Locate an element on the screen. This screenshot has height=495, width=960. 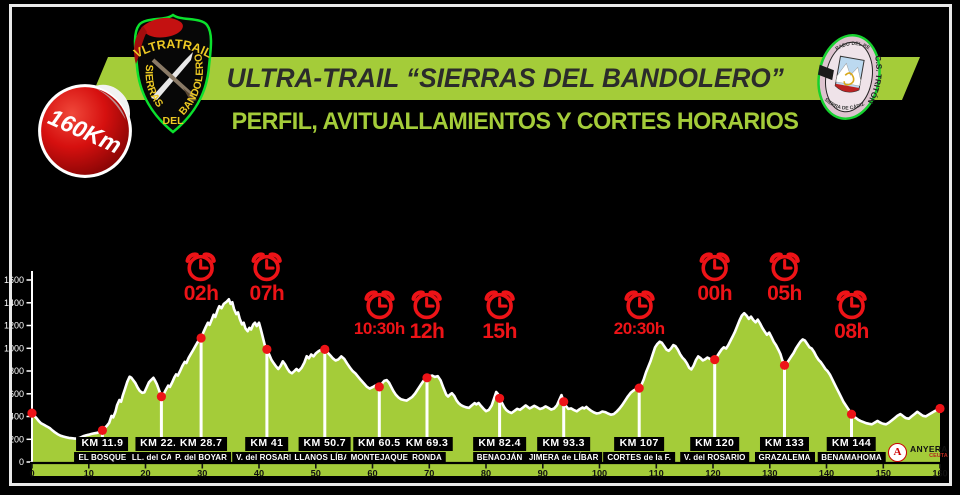
checkpoint-label: KM 69.3 RONDA is located at coordinates (427, 450).